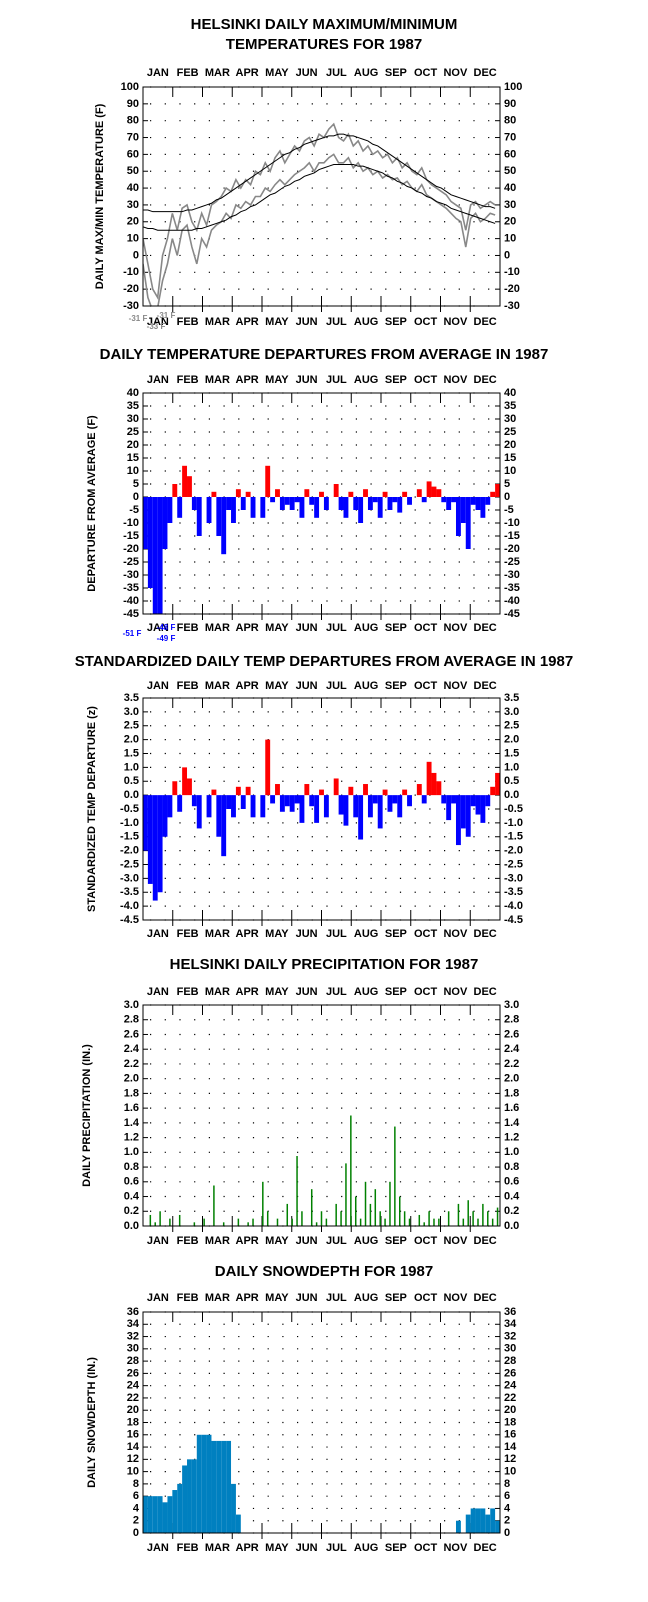 The height and width of the screenshot is (1602, 648). What do you see at coordinates (131, 575) in the screenshot?
I see `y-tick-label: -30` at bounding box center [131, 575].